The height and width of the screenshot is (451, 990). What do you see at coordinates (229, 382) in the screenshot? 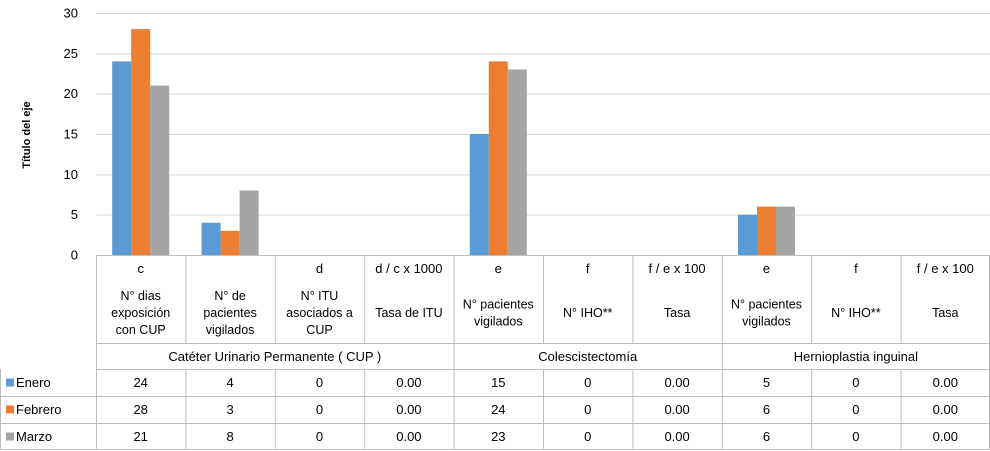
I see `table-cell: 4` at bounding box center [229, 382].